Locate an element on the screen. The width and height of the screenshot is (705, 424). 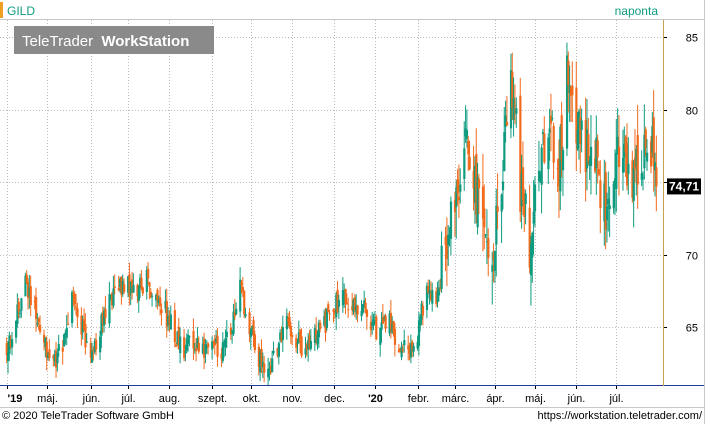
footer-url-link: https://workstation.teletrader.com/ is located at coordinates (620, 416).